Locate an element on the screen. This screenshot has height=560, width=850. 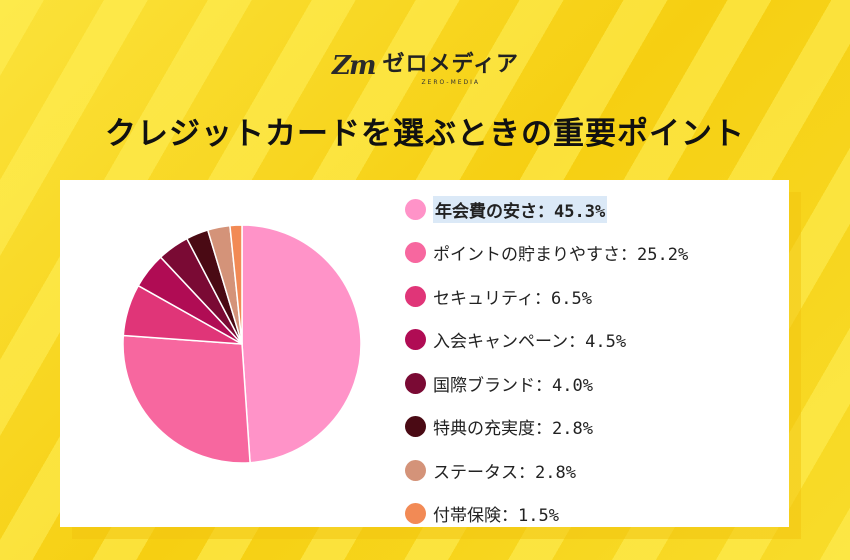
brand-subtitle: ZERO-MEDIA is located at coordinates (451, 82).